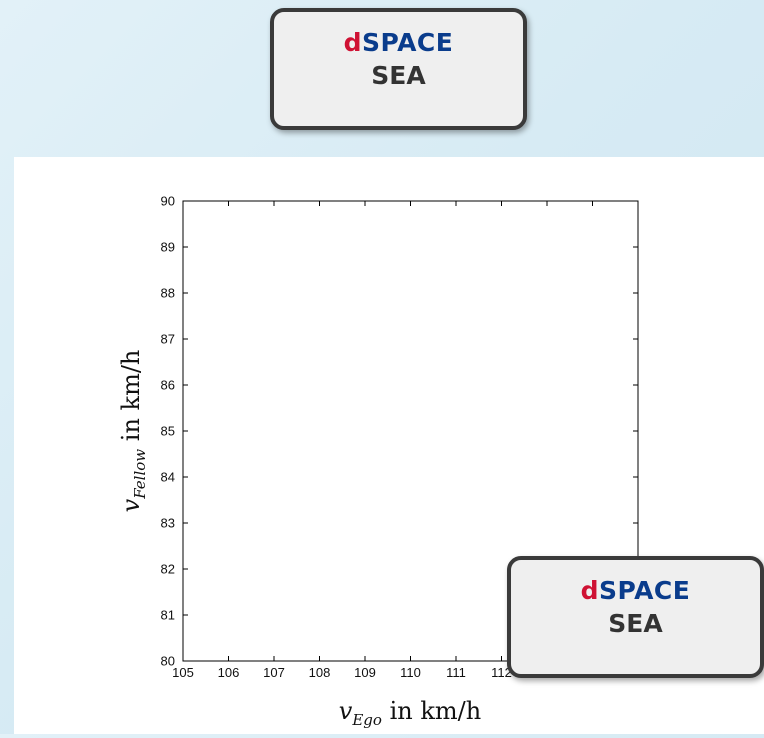 This screenshot has height=738, width=764. Describe the element at coordinates (366, 720) in the screenshot. I see `x-axis-sub: Ego` at that location.